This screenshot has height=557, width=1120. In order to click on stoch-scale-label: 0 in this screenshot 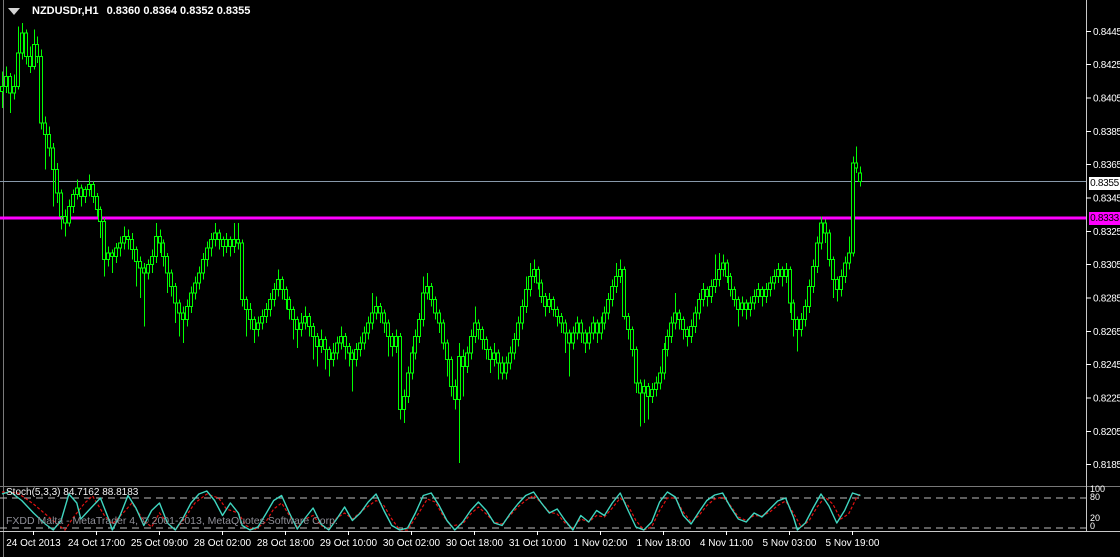, I will do `click(1092, 526)`.